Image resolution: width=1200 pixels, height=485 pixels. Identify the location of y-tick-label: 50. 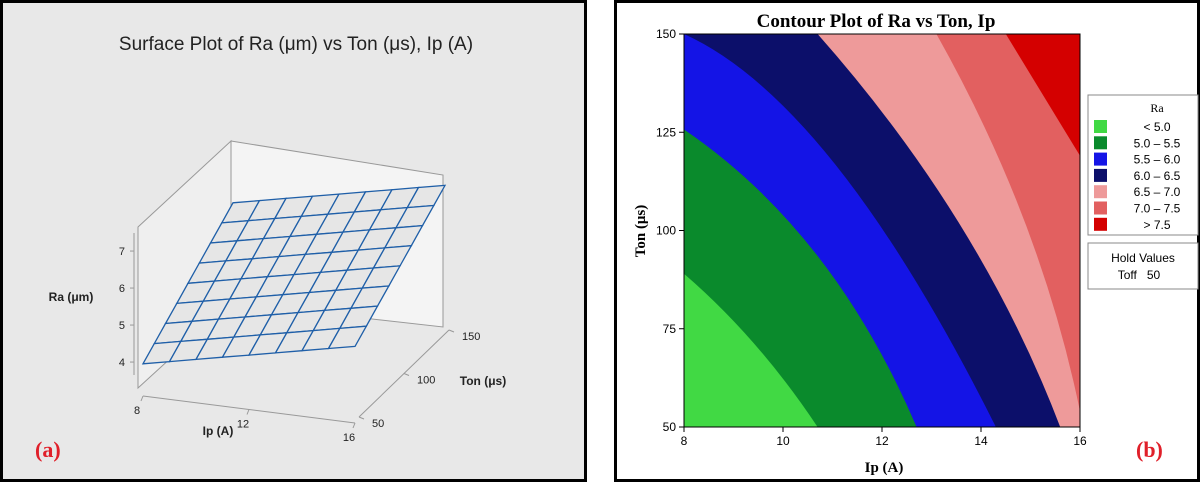
(378, 424).